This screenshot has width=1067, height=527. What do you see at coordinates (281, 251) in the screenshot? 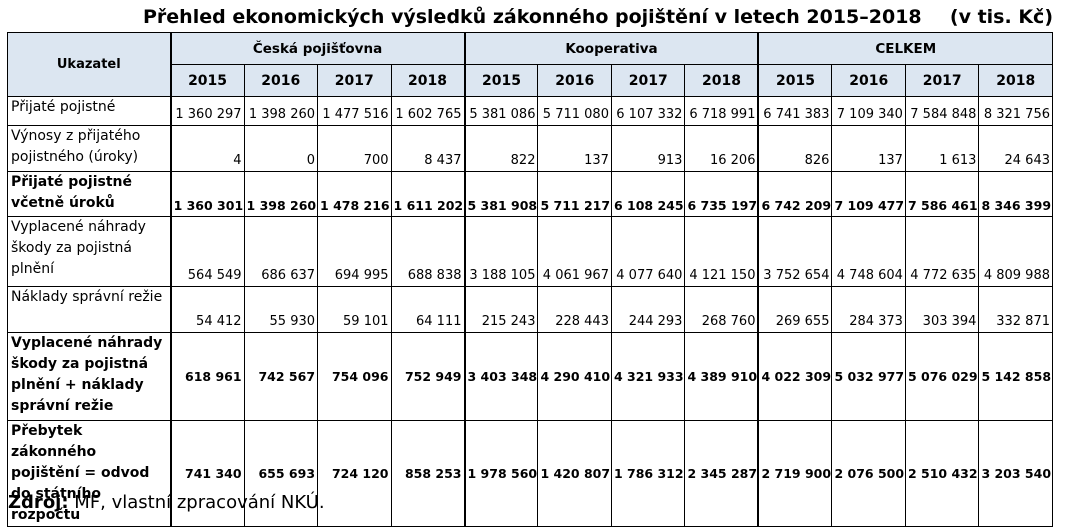
I see `value-cell: 686 637` at bounding box center [281, 251].